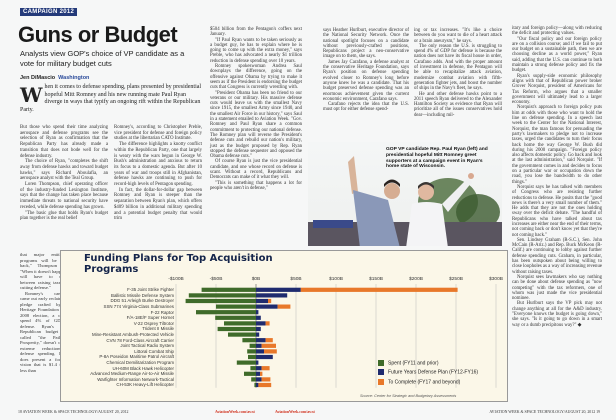 This screenshot has width=616, height=420. What do you see at coordinates (153, 323) in the screenshot?
I see `category-label: V-22 Osprey Tiltrotor` at bounding box center [153, 323].